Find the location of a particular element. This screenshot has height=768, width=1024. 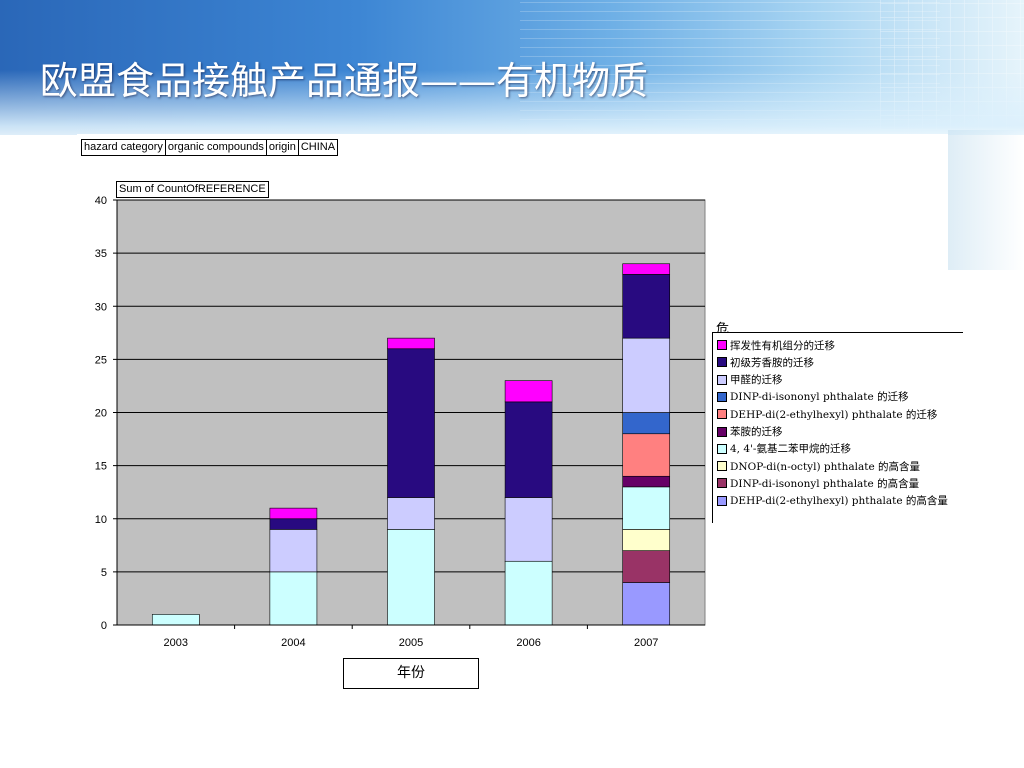

x-tick-label: 2005 is located at coordinates (411, 643).